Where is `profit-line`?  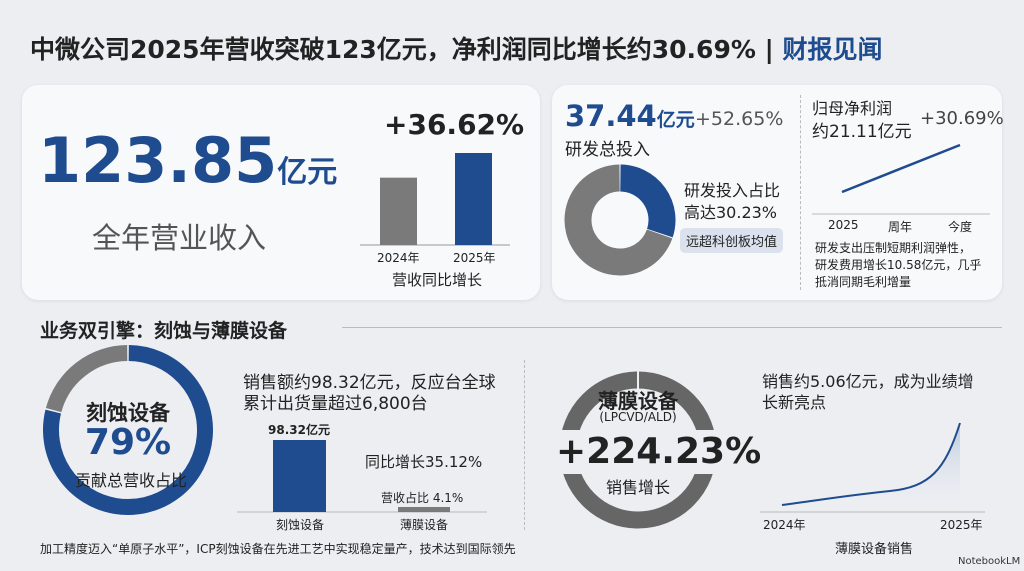
profit-line is located at coordinates (901, 168).